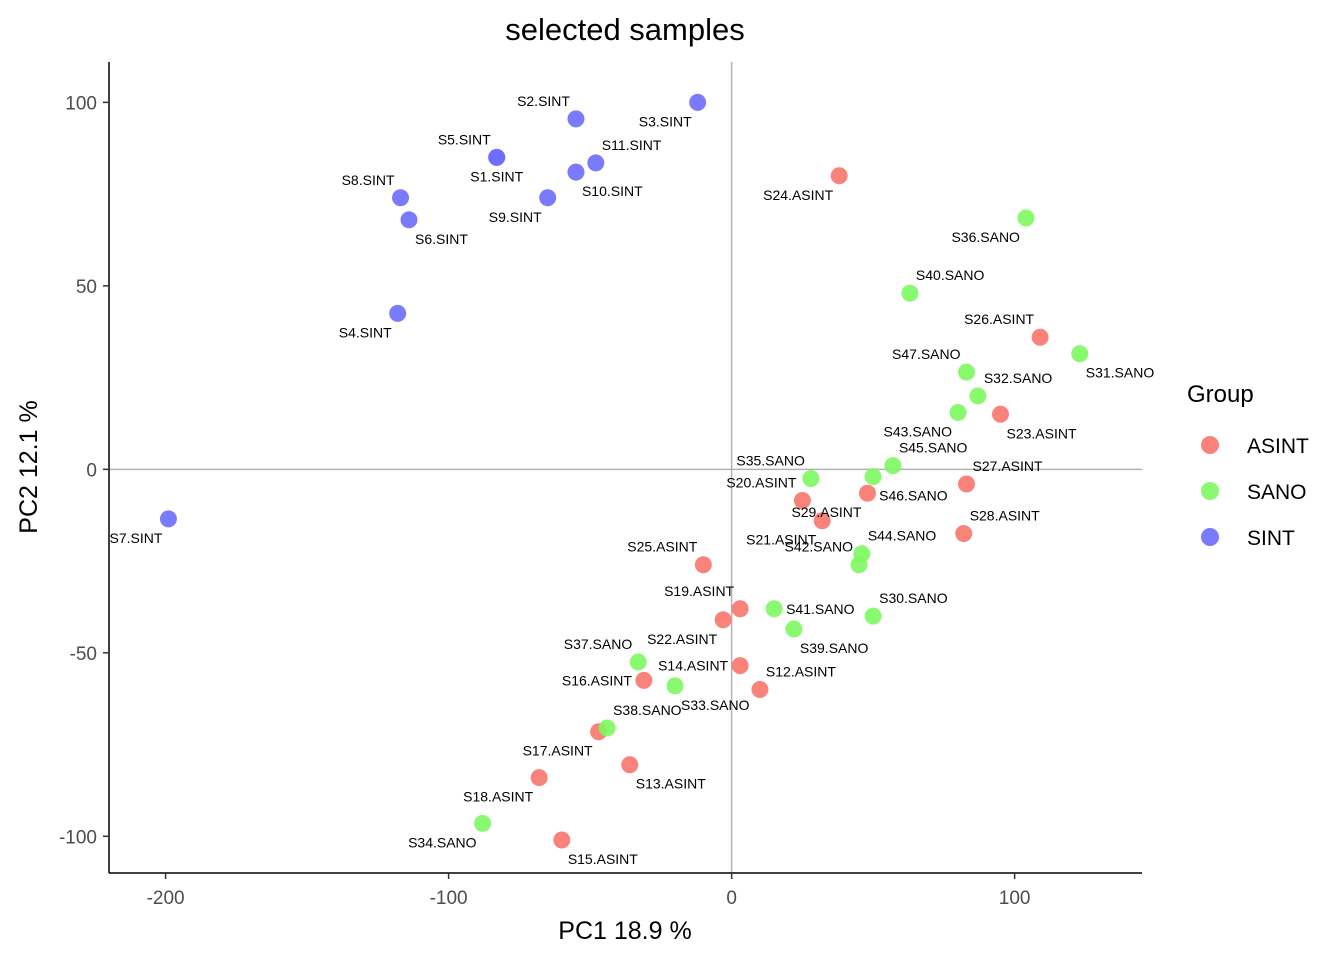  I want to click on data-point-s47-sano, so click(967, 372).